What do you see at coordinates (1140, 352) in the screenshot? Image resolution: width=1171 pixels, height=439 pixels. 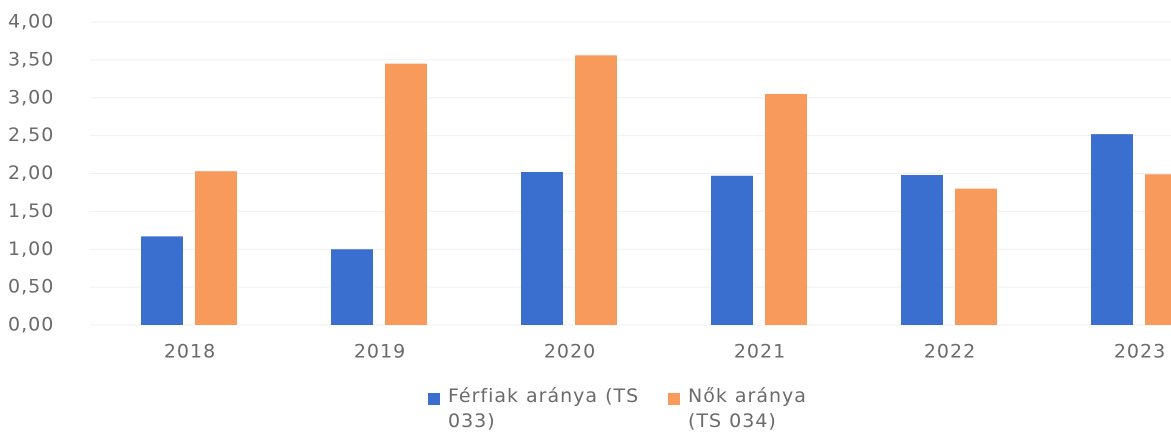 I see `x-tick-label: 2023` at bounding box center [1140, 352].